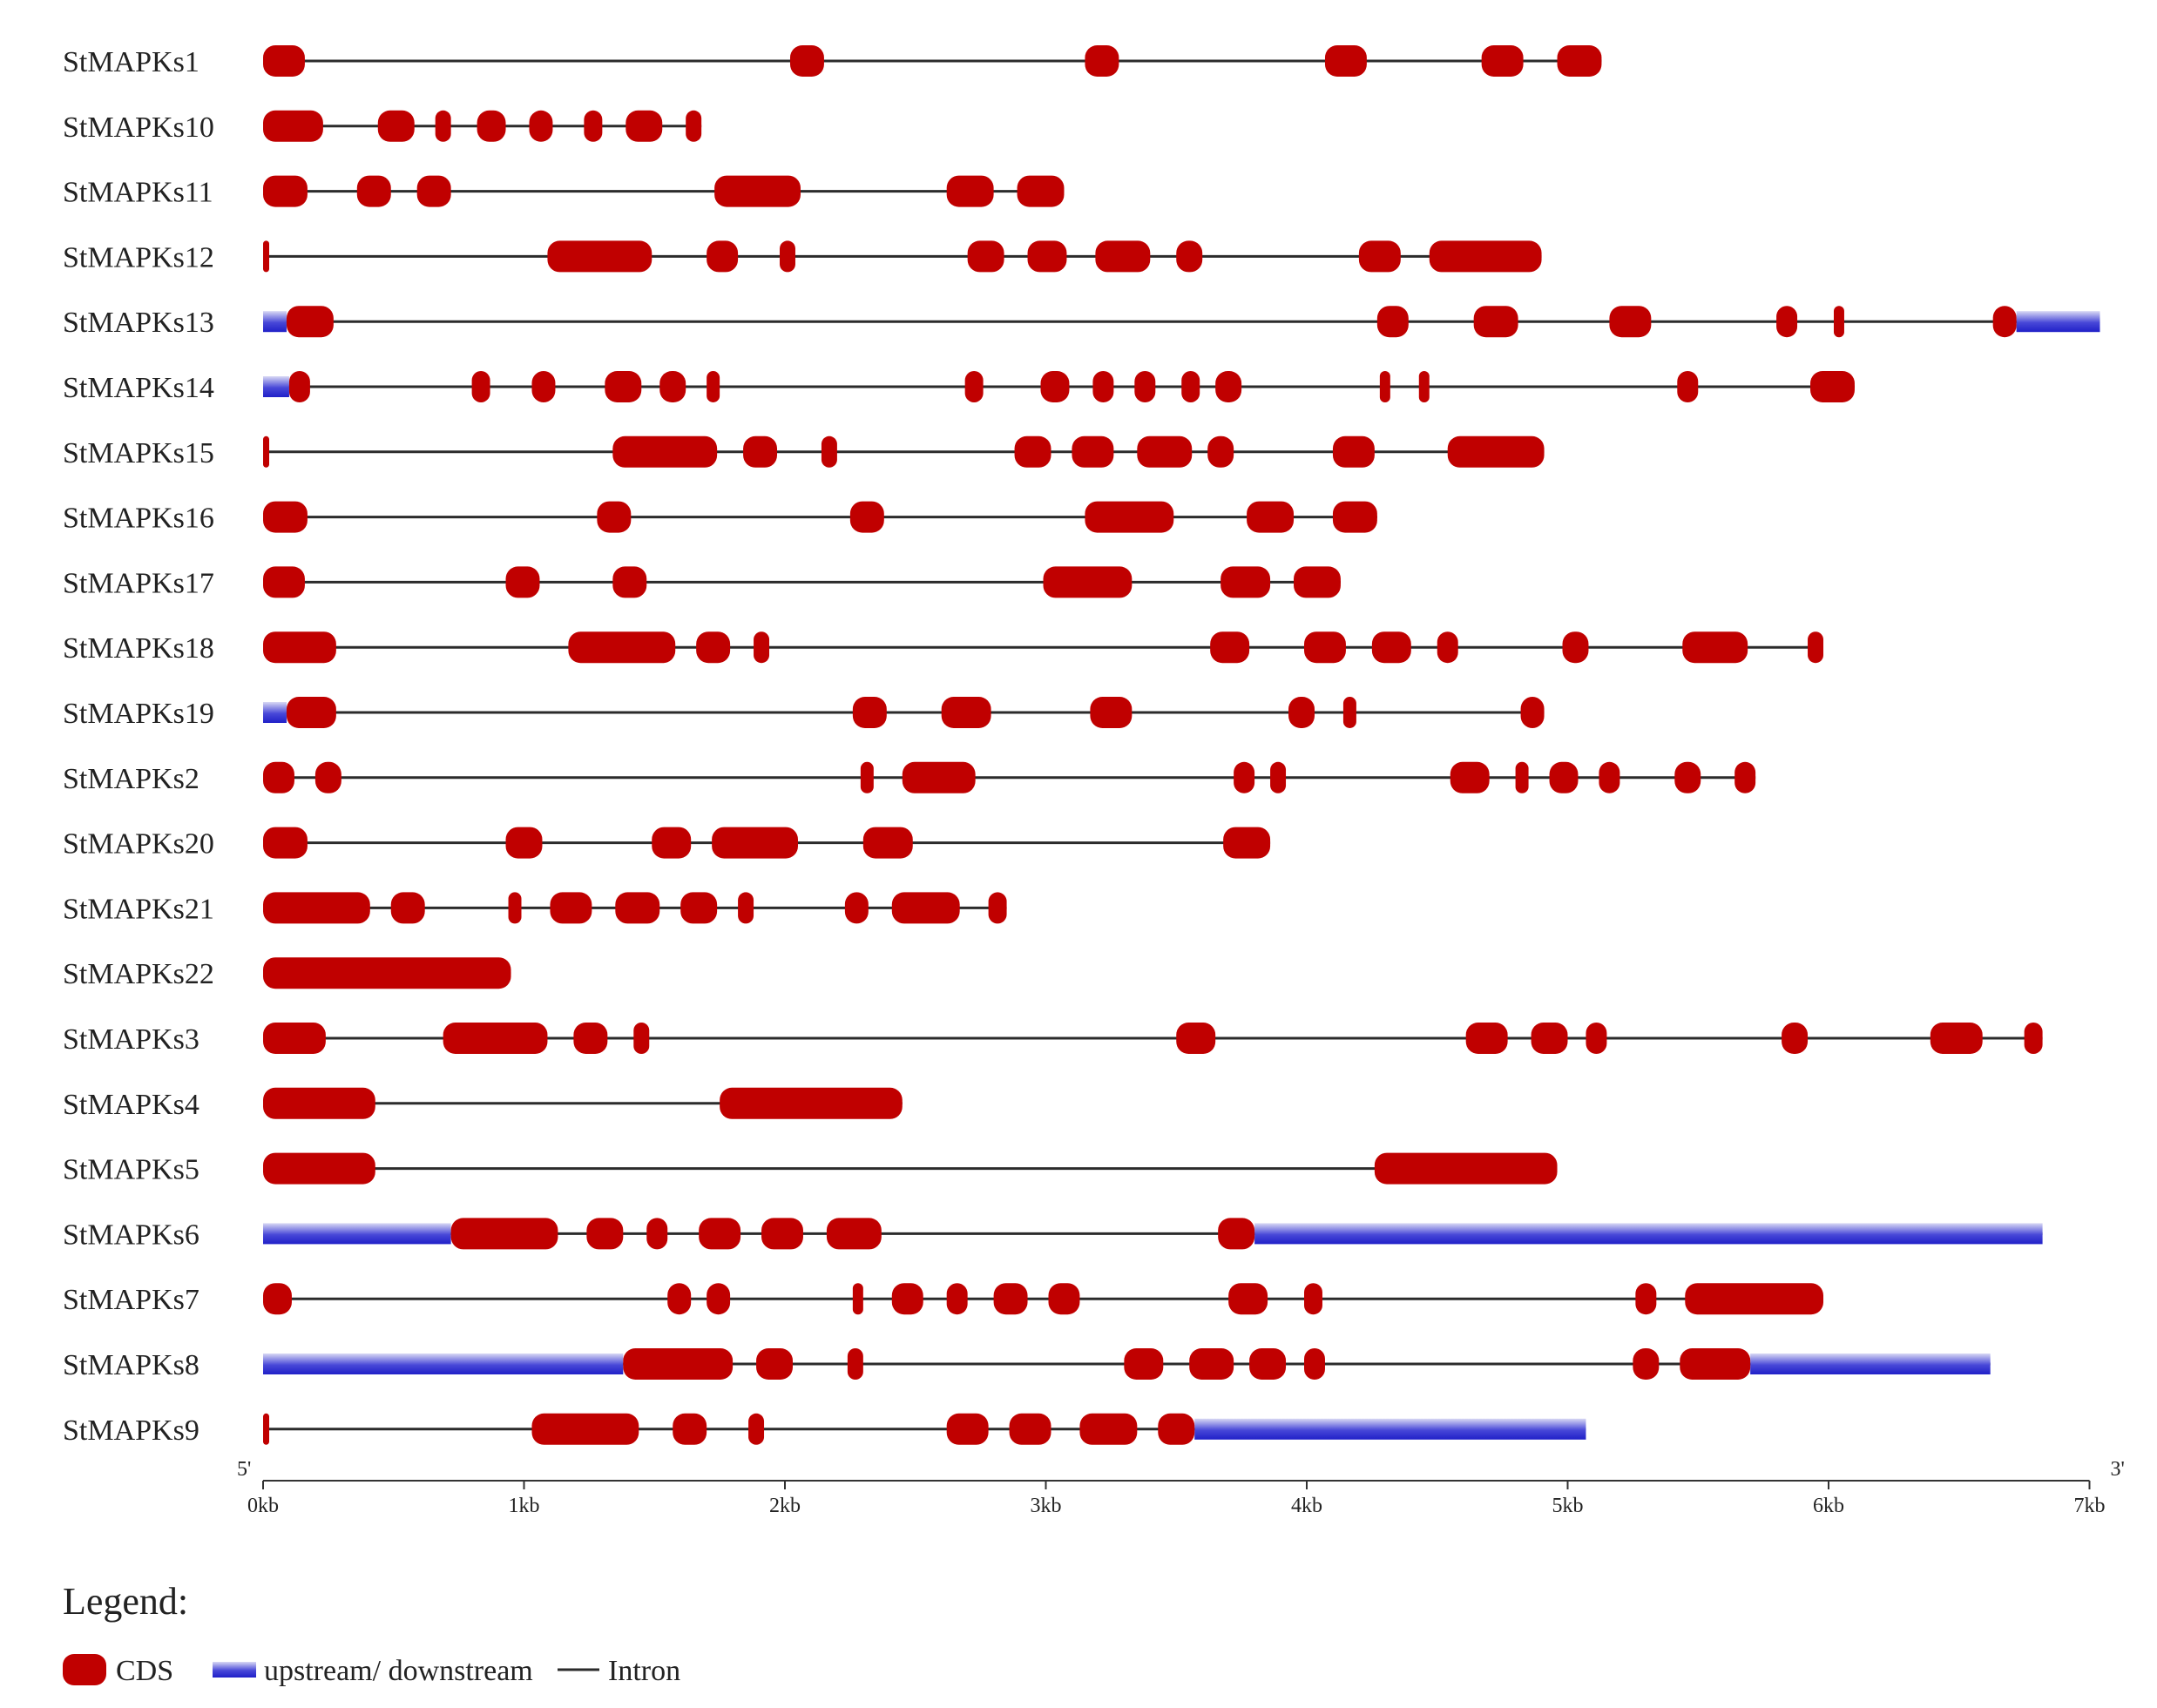 This screenshot has width=2157, height=1708. I want to click on gene-row: StMAPKs14, so click(959, 387).